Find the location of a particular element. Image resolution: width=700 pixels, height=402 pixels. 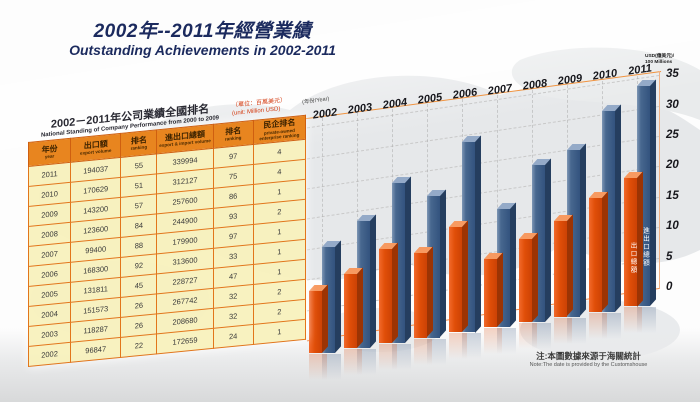

table-cell-year: 2002 is located at coordinates (49, 354).